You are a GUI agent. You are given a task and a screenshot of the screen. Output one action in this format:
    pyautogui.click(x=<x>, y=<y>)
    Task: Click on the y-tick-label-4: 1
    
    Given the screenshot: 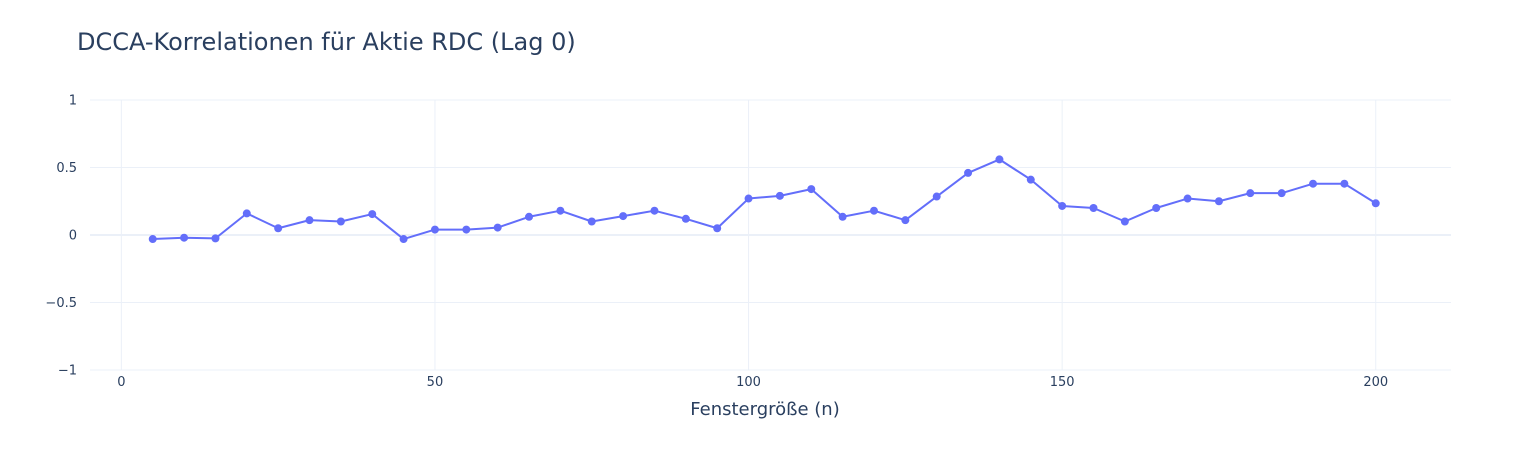 What is the action you would take?
    pyautogui.click(x=73, y=101)
    